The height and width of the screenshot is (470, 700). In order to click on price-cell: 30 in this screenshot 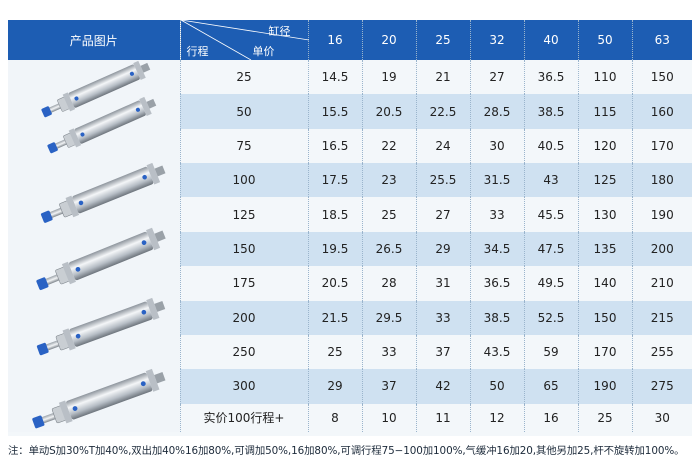, I will do `click(496, 146)`.